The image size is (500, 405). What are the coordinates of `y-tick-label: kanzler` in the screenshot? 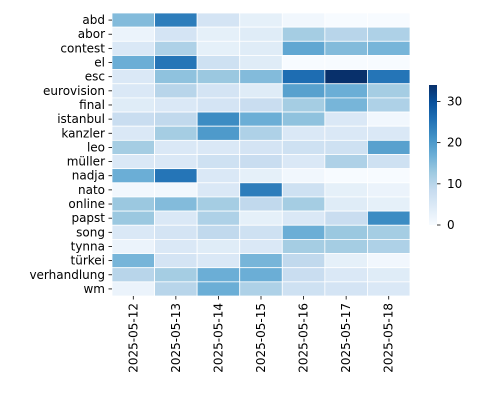 It's located at (83, 133).